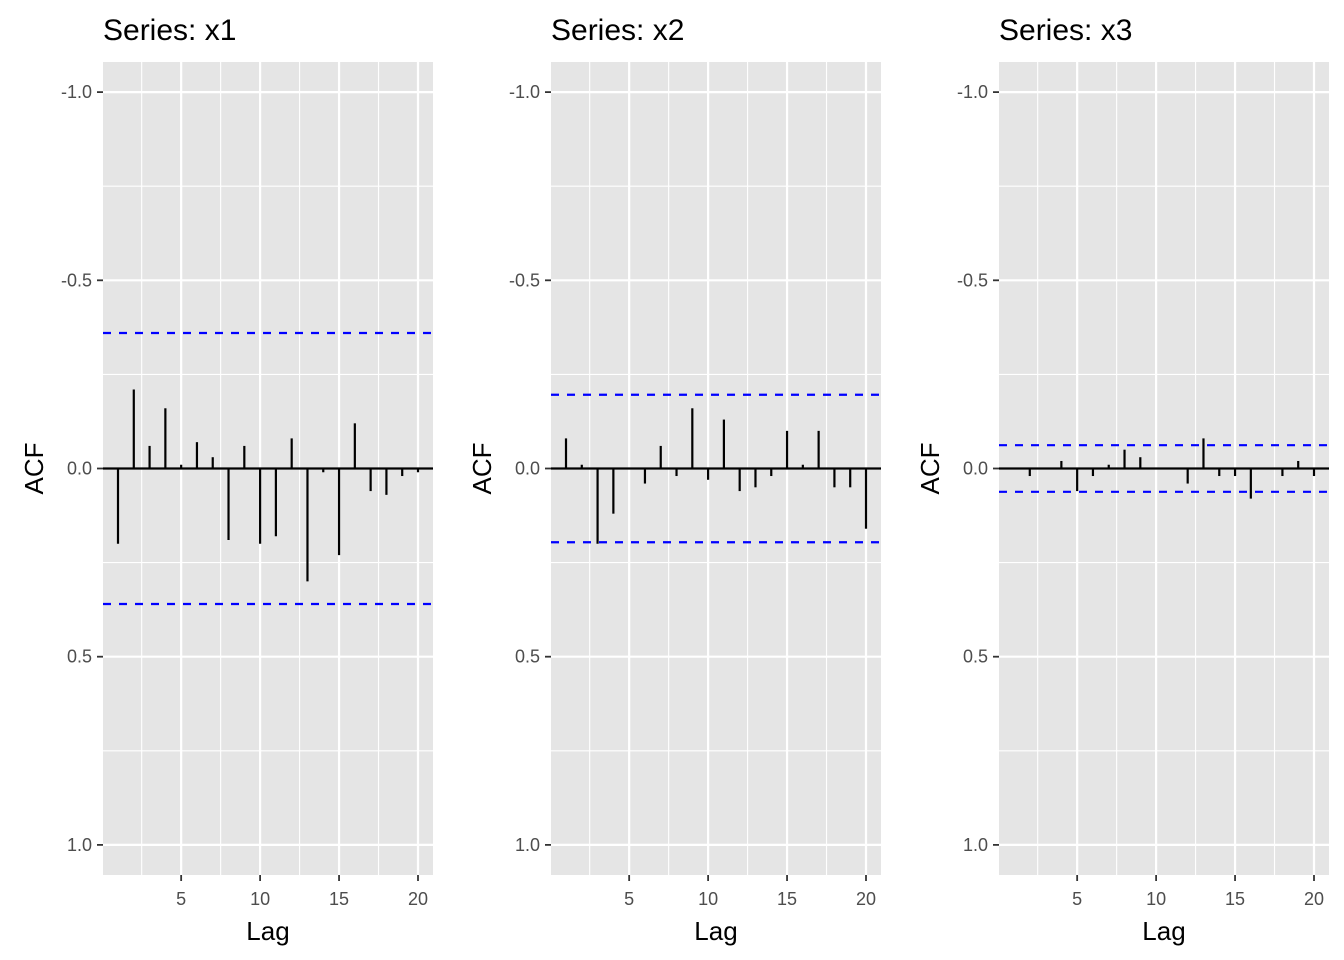  What do you see at coordinates (169, 30) in the screenshot?
I see `panel-title: Series: x1` at bounding box center [169, 30].